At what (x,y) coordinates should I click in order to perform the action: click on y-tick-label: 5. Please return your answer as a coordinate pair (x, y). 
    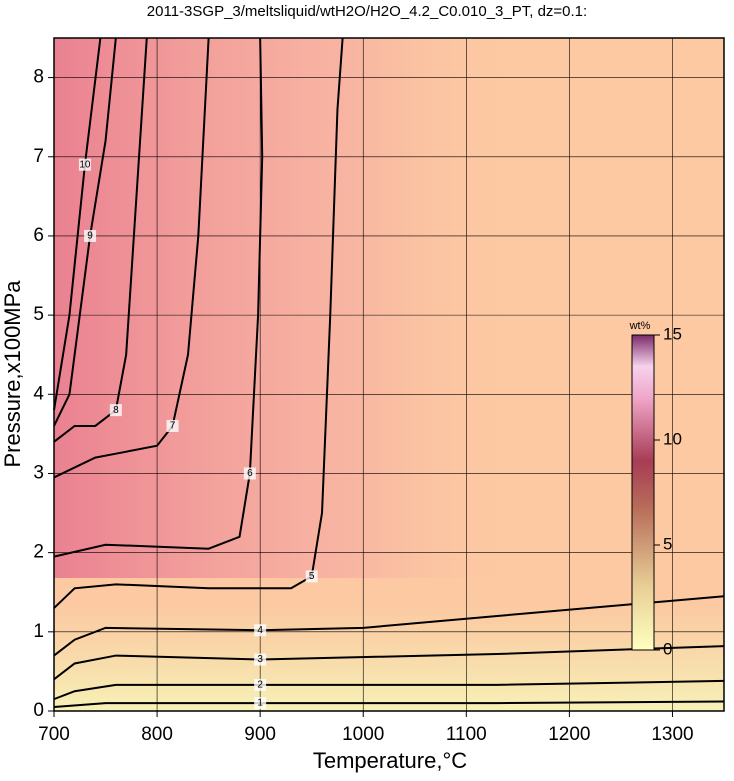
    Looking at the image, I should click on (38, 314).